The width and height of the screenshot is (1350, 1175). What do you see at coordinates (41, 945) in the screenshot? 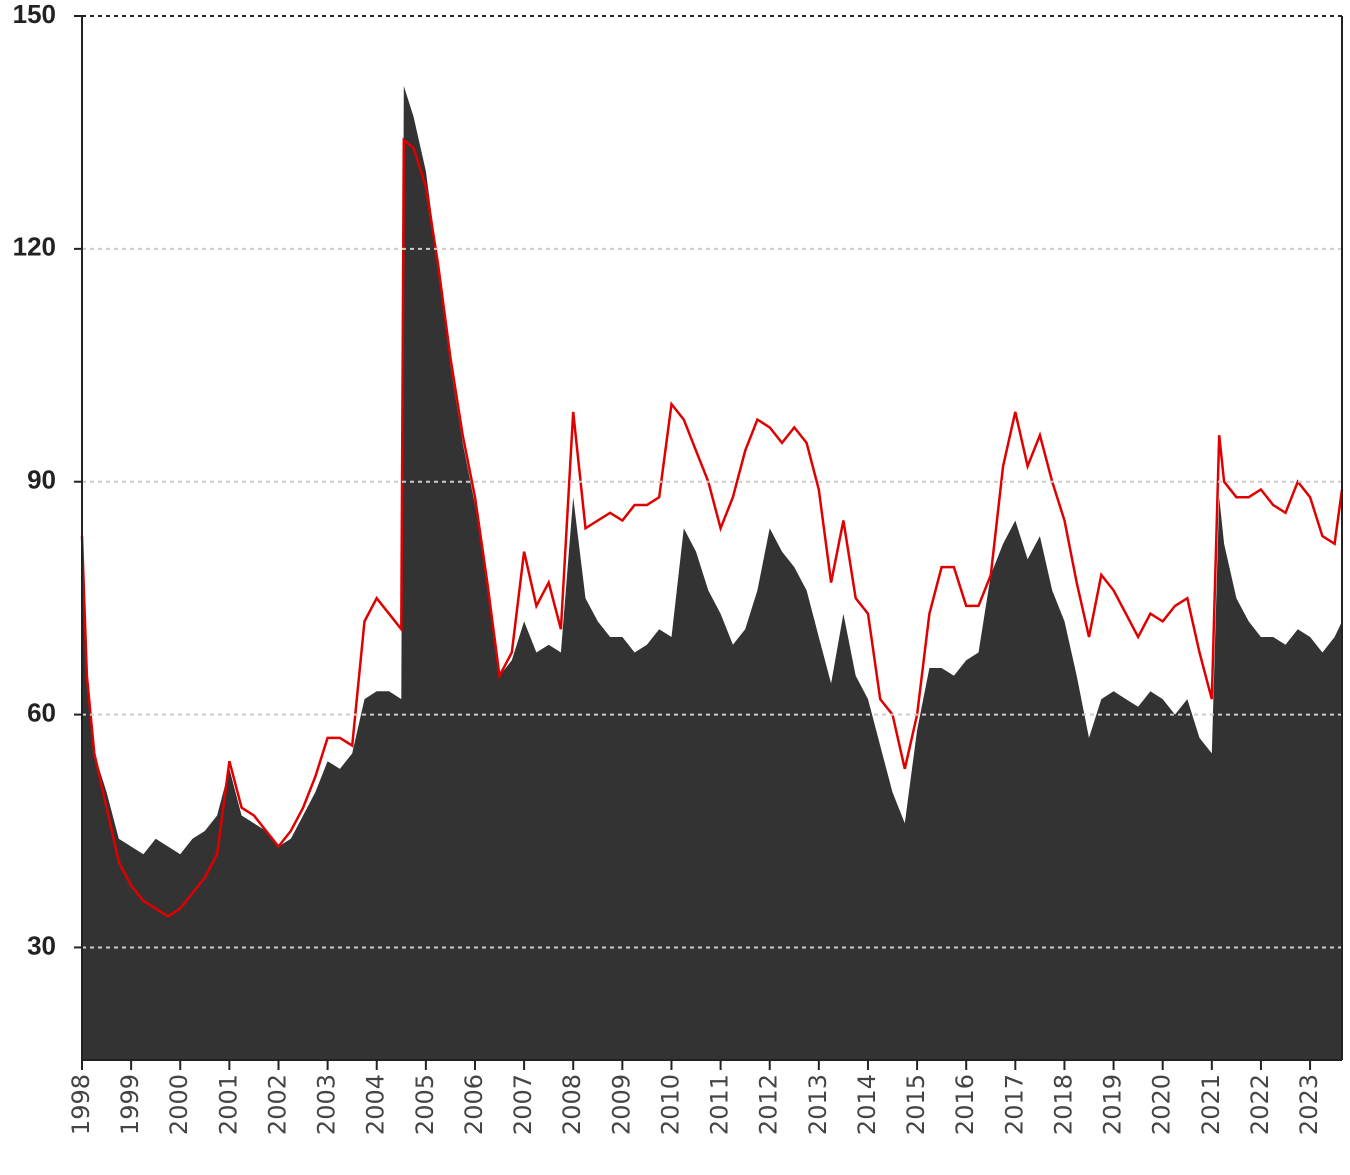
I see `y-tick-label: 30` at bounding box center [41, 945].